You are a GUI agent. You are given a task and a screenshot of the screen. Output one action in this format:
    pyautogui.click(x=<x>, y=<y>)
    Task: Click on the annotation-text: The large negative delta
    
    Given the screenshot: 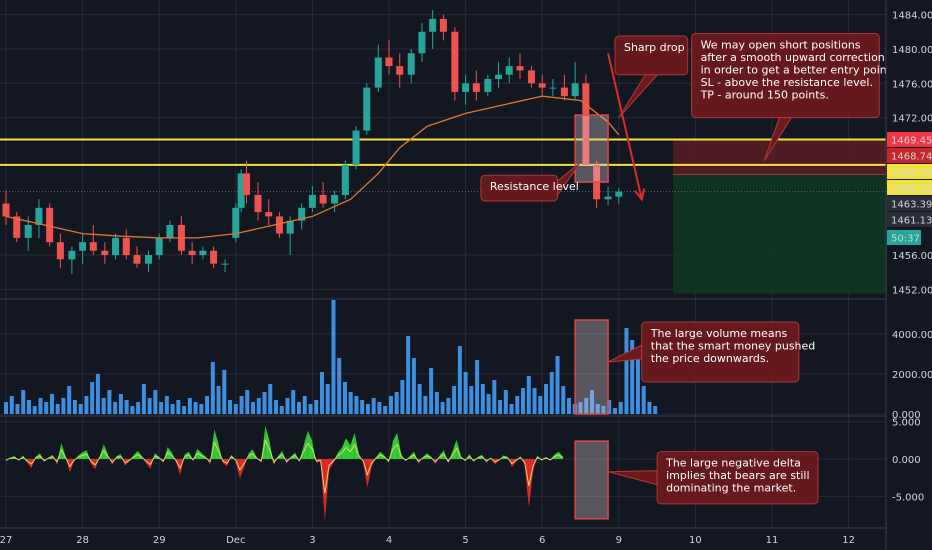 What is the action you would take?
    pyautogui.click(x=733, y=463)
    